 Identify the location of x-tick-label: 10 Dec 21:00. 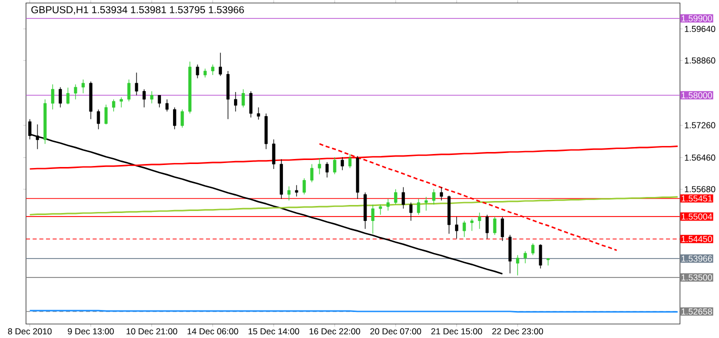
(152, 331).